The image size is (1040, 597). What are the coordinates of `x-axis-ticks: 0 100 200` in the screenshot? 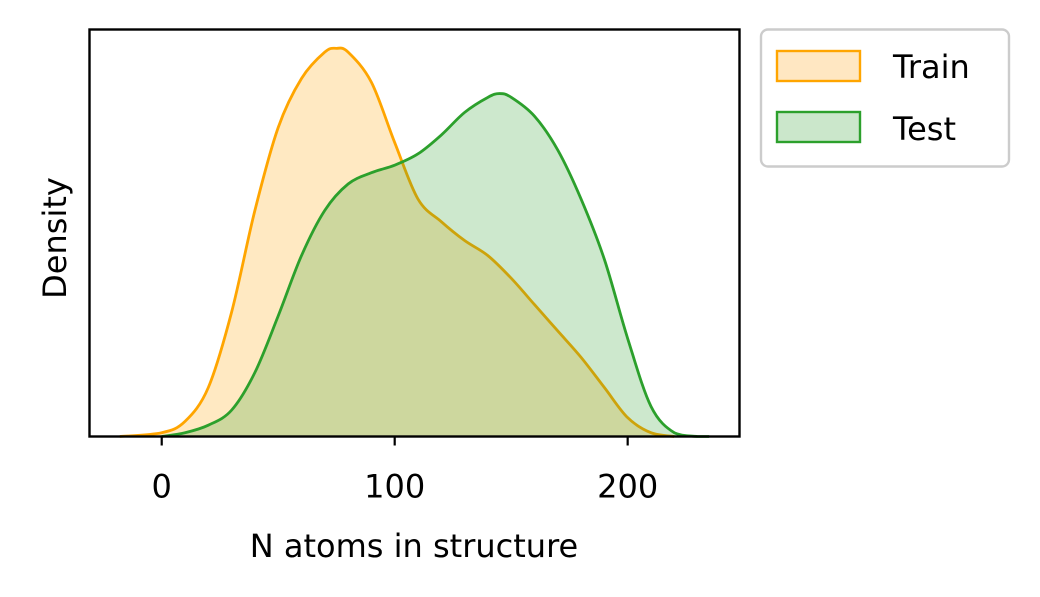 It's located at (405, 471).